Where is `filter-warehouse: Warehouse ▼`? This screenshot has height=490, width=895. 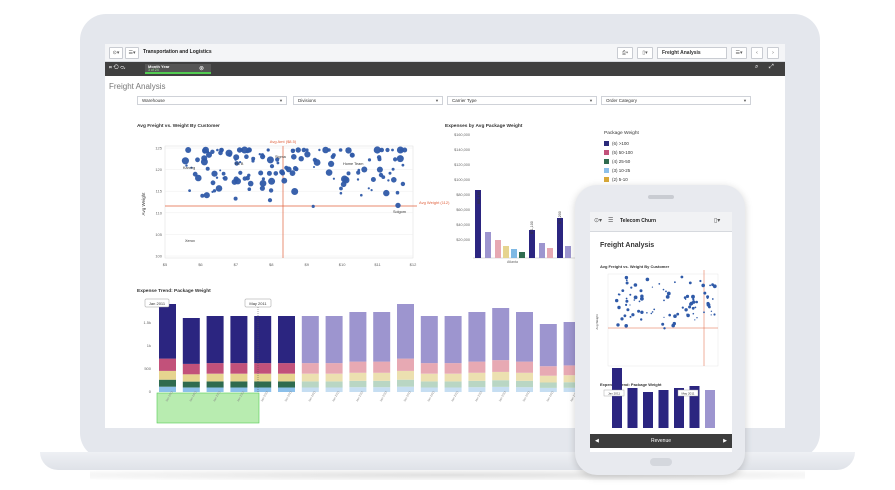 filter-warehouse: Warehouse ▼ is located at coordinates (212, 100).